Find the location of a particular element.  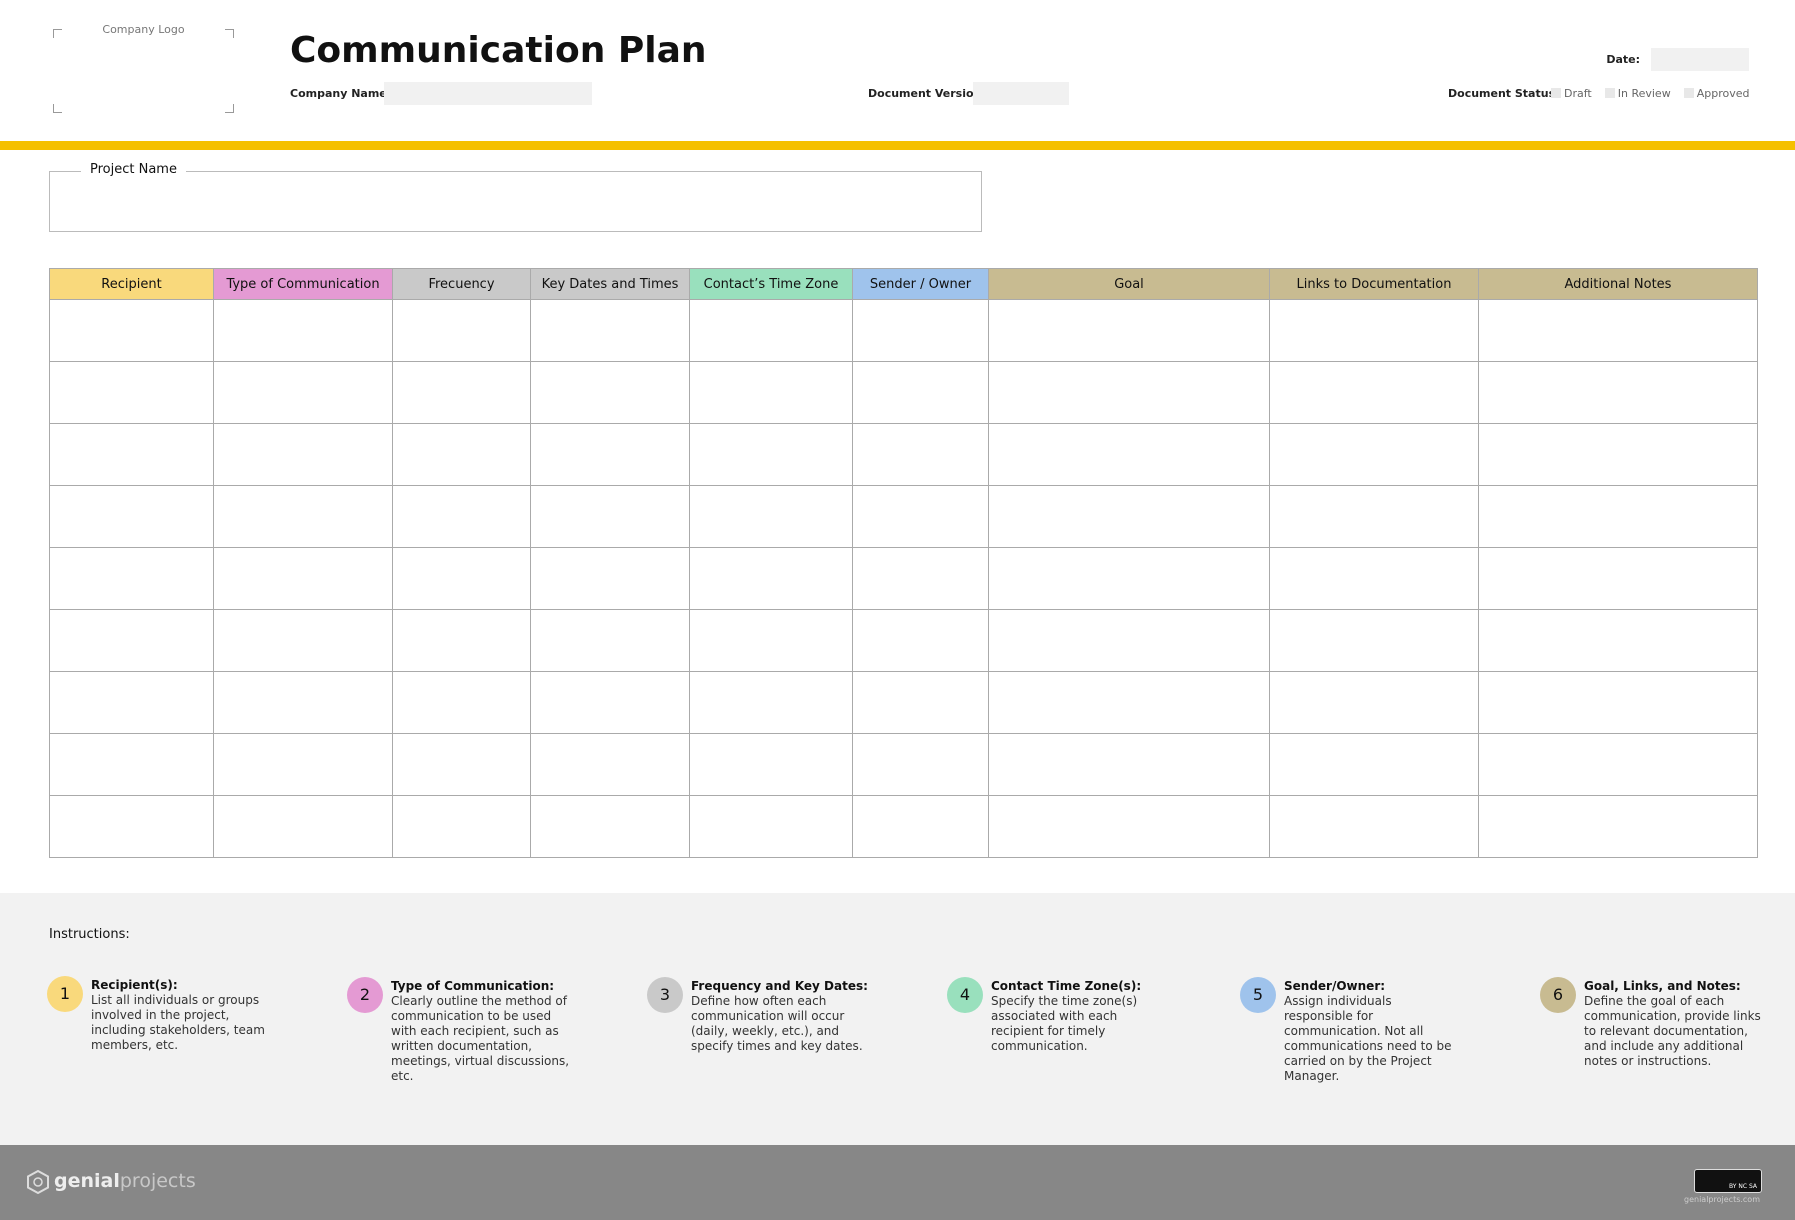

column-header: Sender / Owner is located at coordinates (920, 284).